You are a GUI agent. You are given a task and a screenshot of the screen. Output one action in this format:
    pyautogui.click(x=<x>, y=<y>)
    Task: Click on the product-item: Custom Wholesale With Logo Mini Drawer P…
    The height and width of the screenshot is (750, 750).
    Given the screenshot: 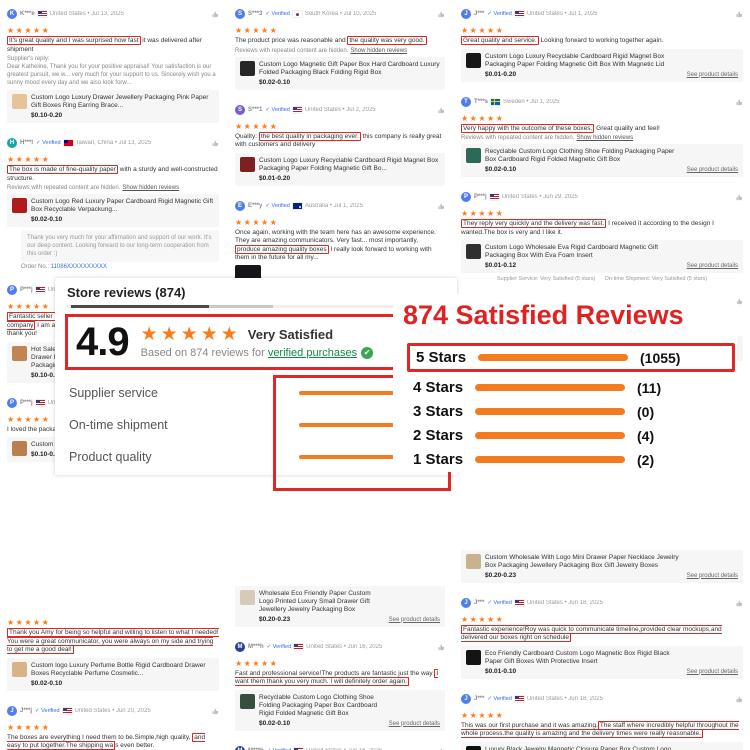 What is the action you would take?
    pyautogui.click(x=602, y=566)
    